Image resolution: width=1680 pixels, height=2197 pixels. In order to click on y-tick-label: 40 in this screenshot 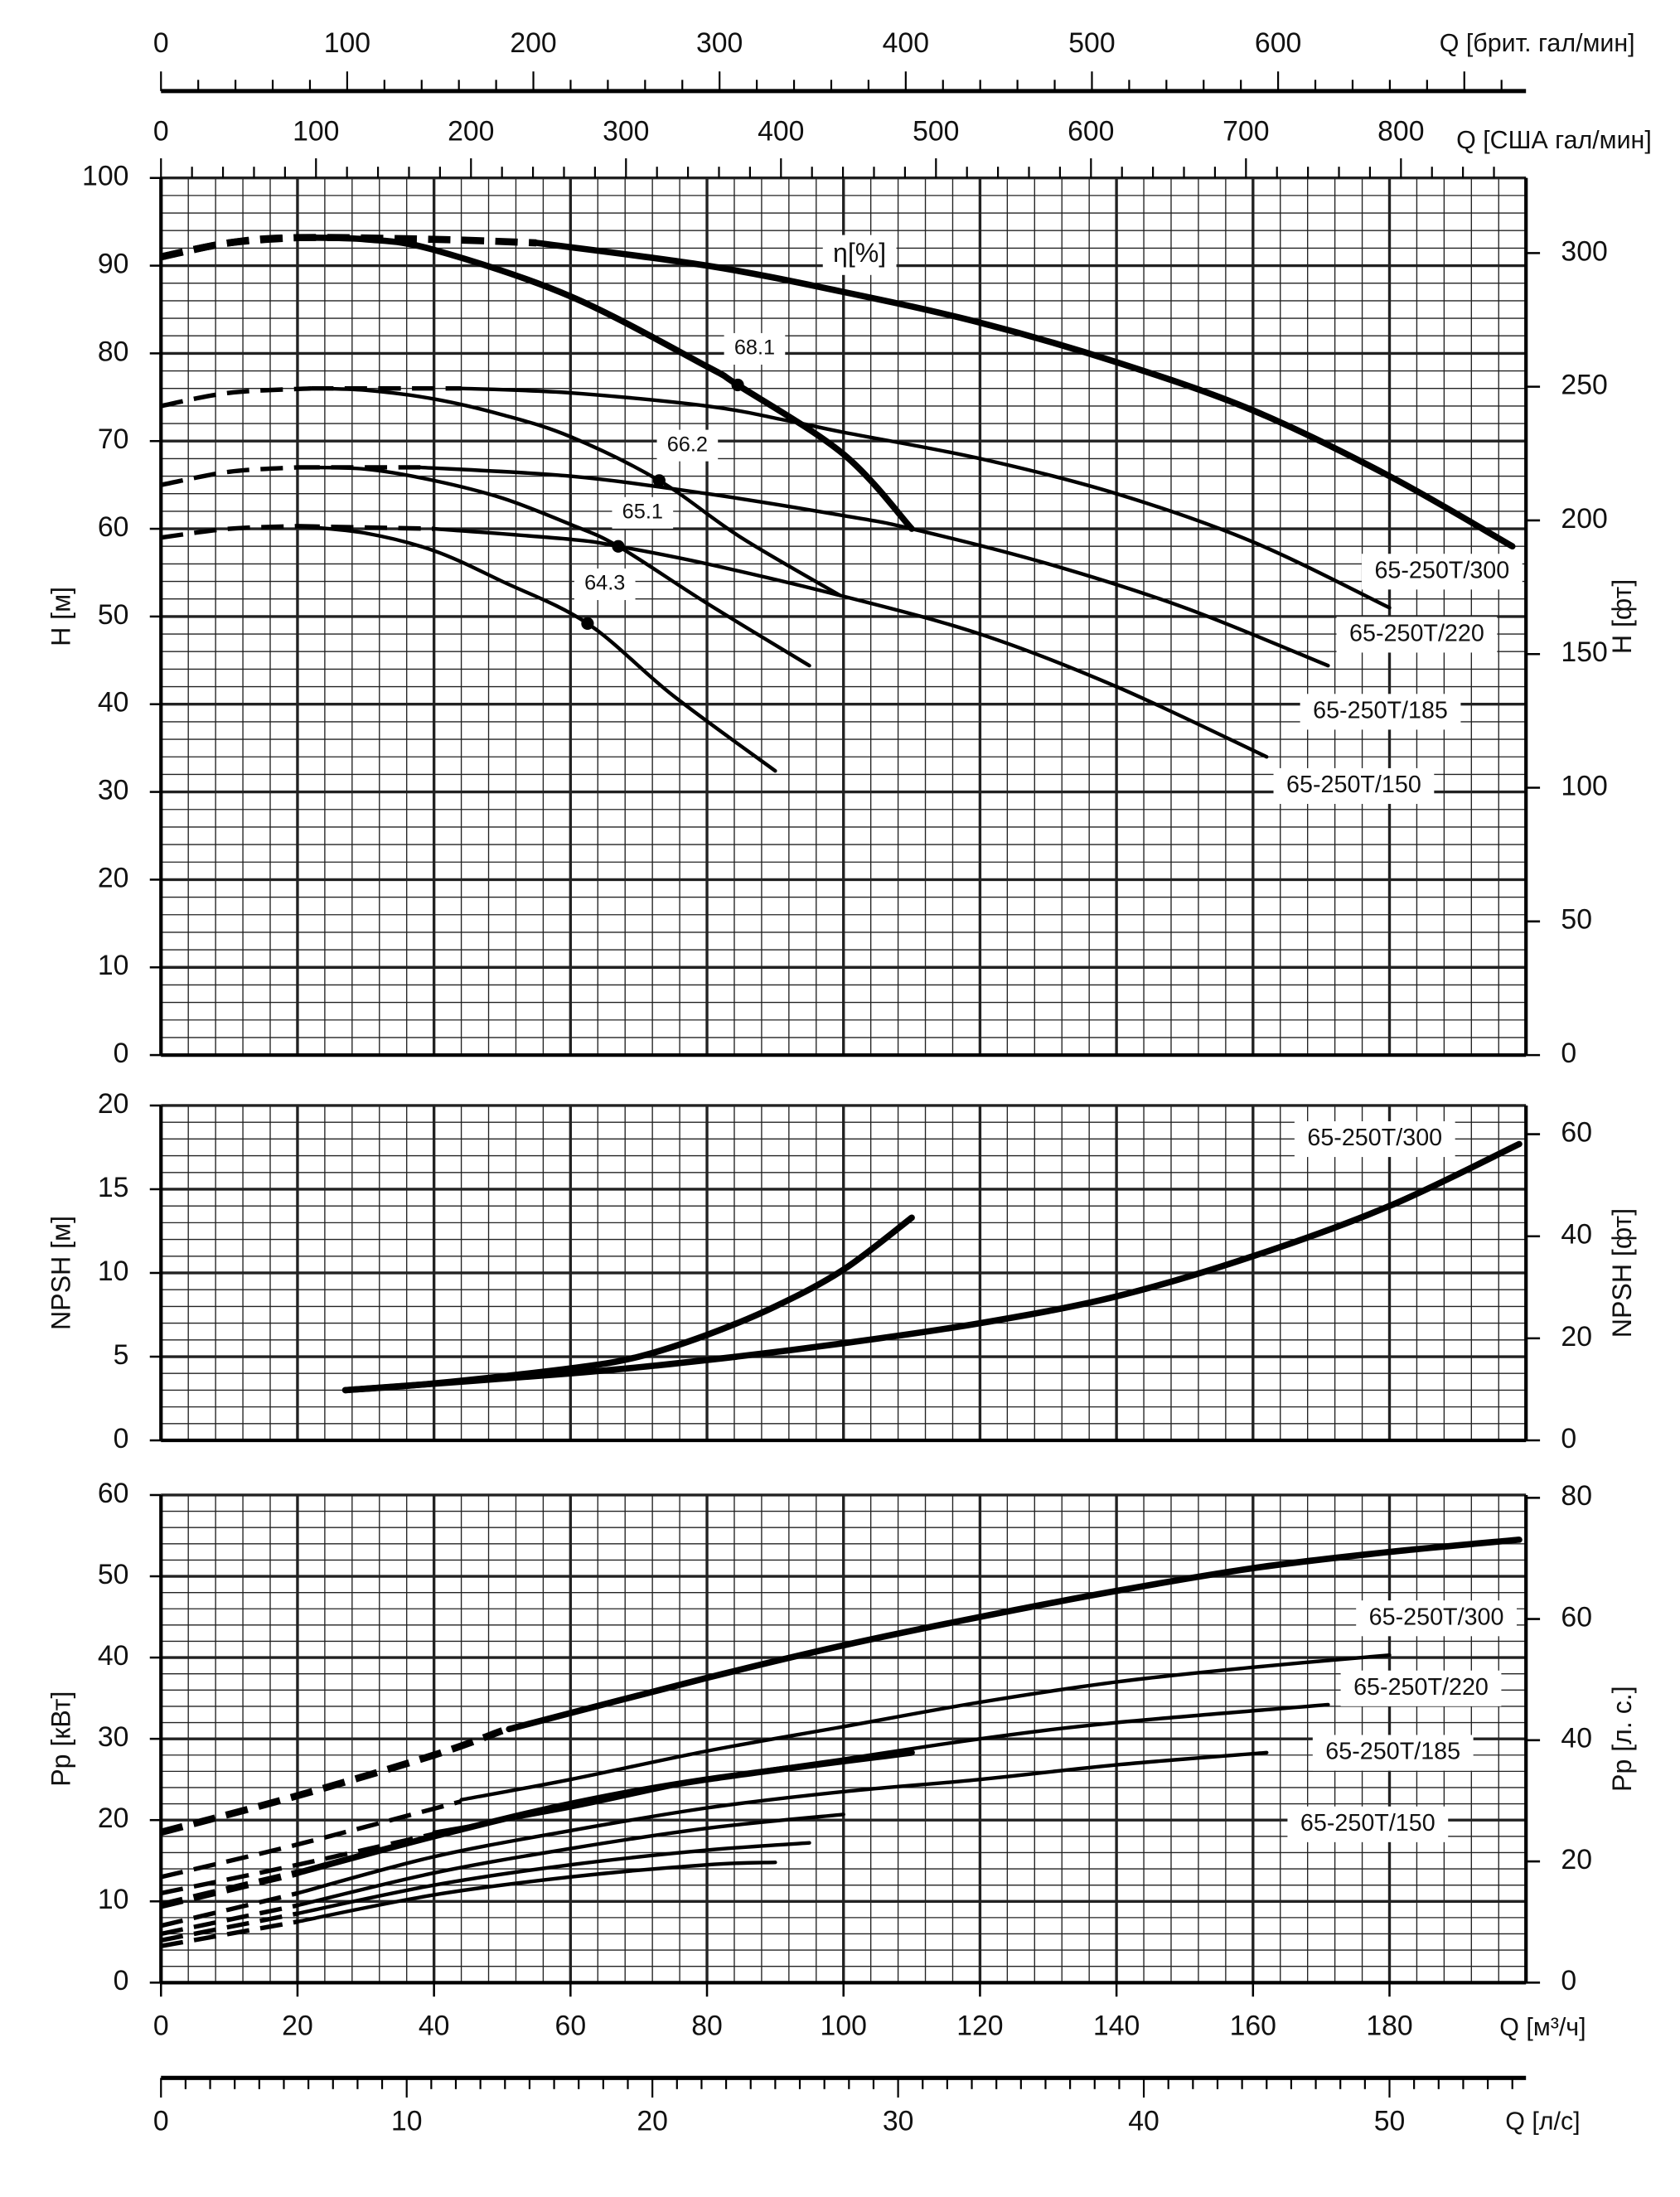, I will do `click(113, 703)`.